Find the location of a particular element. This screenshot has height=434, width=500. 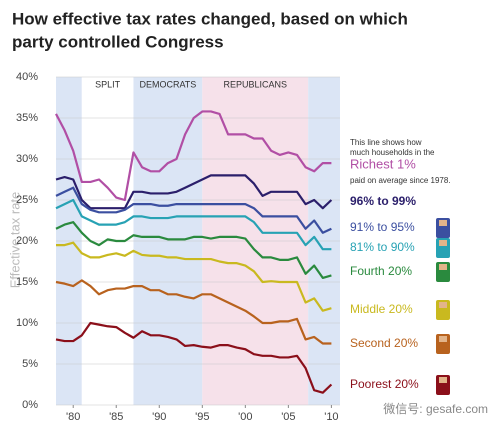

y-tick-label: 5% is located at coordinates (30, 364).